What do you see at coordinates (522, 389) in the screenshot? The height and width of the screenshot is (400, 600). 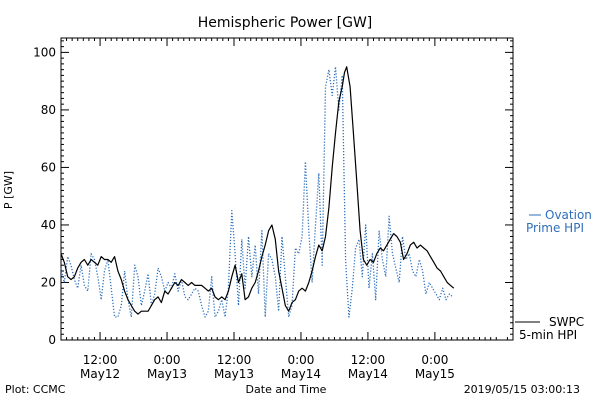 I see `plot-timestamp: 2019/05/15 03:00:13` at bounding box center [522, 389].